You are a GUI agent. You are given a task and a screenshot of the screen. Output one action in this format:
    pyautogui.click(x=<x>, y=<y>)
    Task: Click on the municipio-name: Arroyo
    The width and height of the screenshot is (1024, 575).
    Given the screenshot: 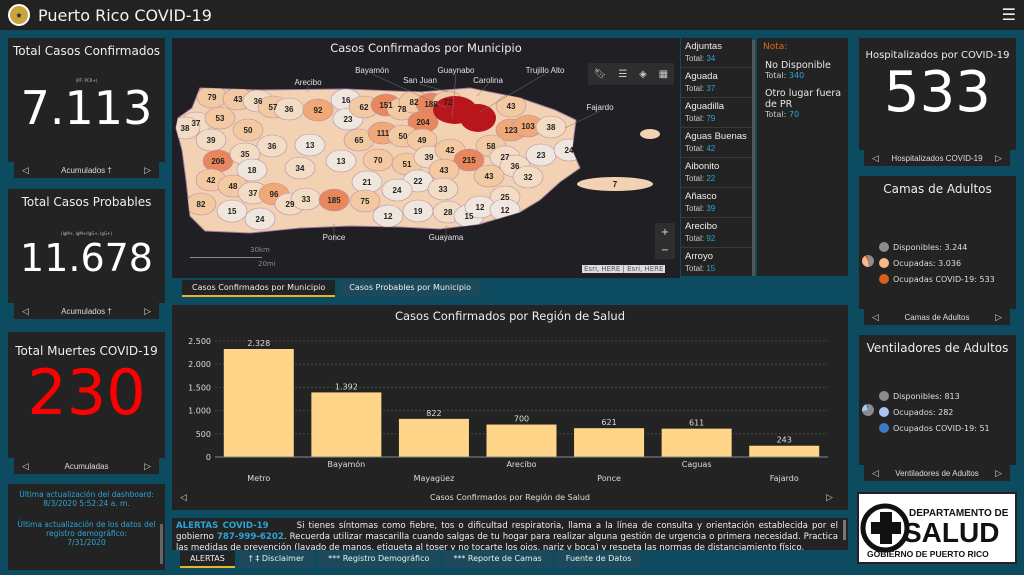 What is the action you would take?
    pyautogui.click(x=699, y=256)
    